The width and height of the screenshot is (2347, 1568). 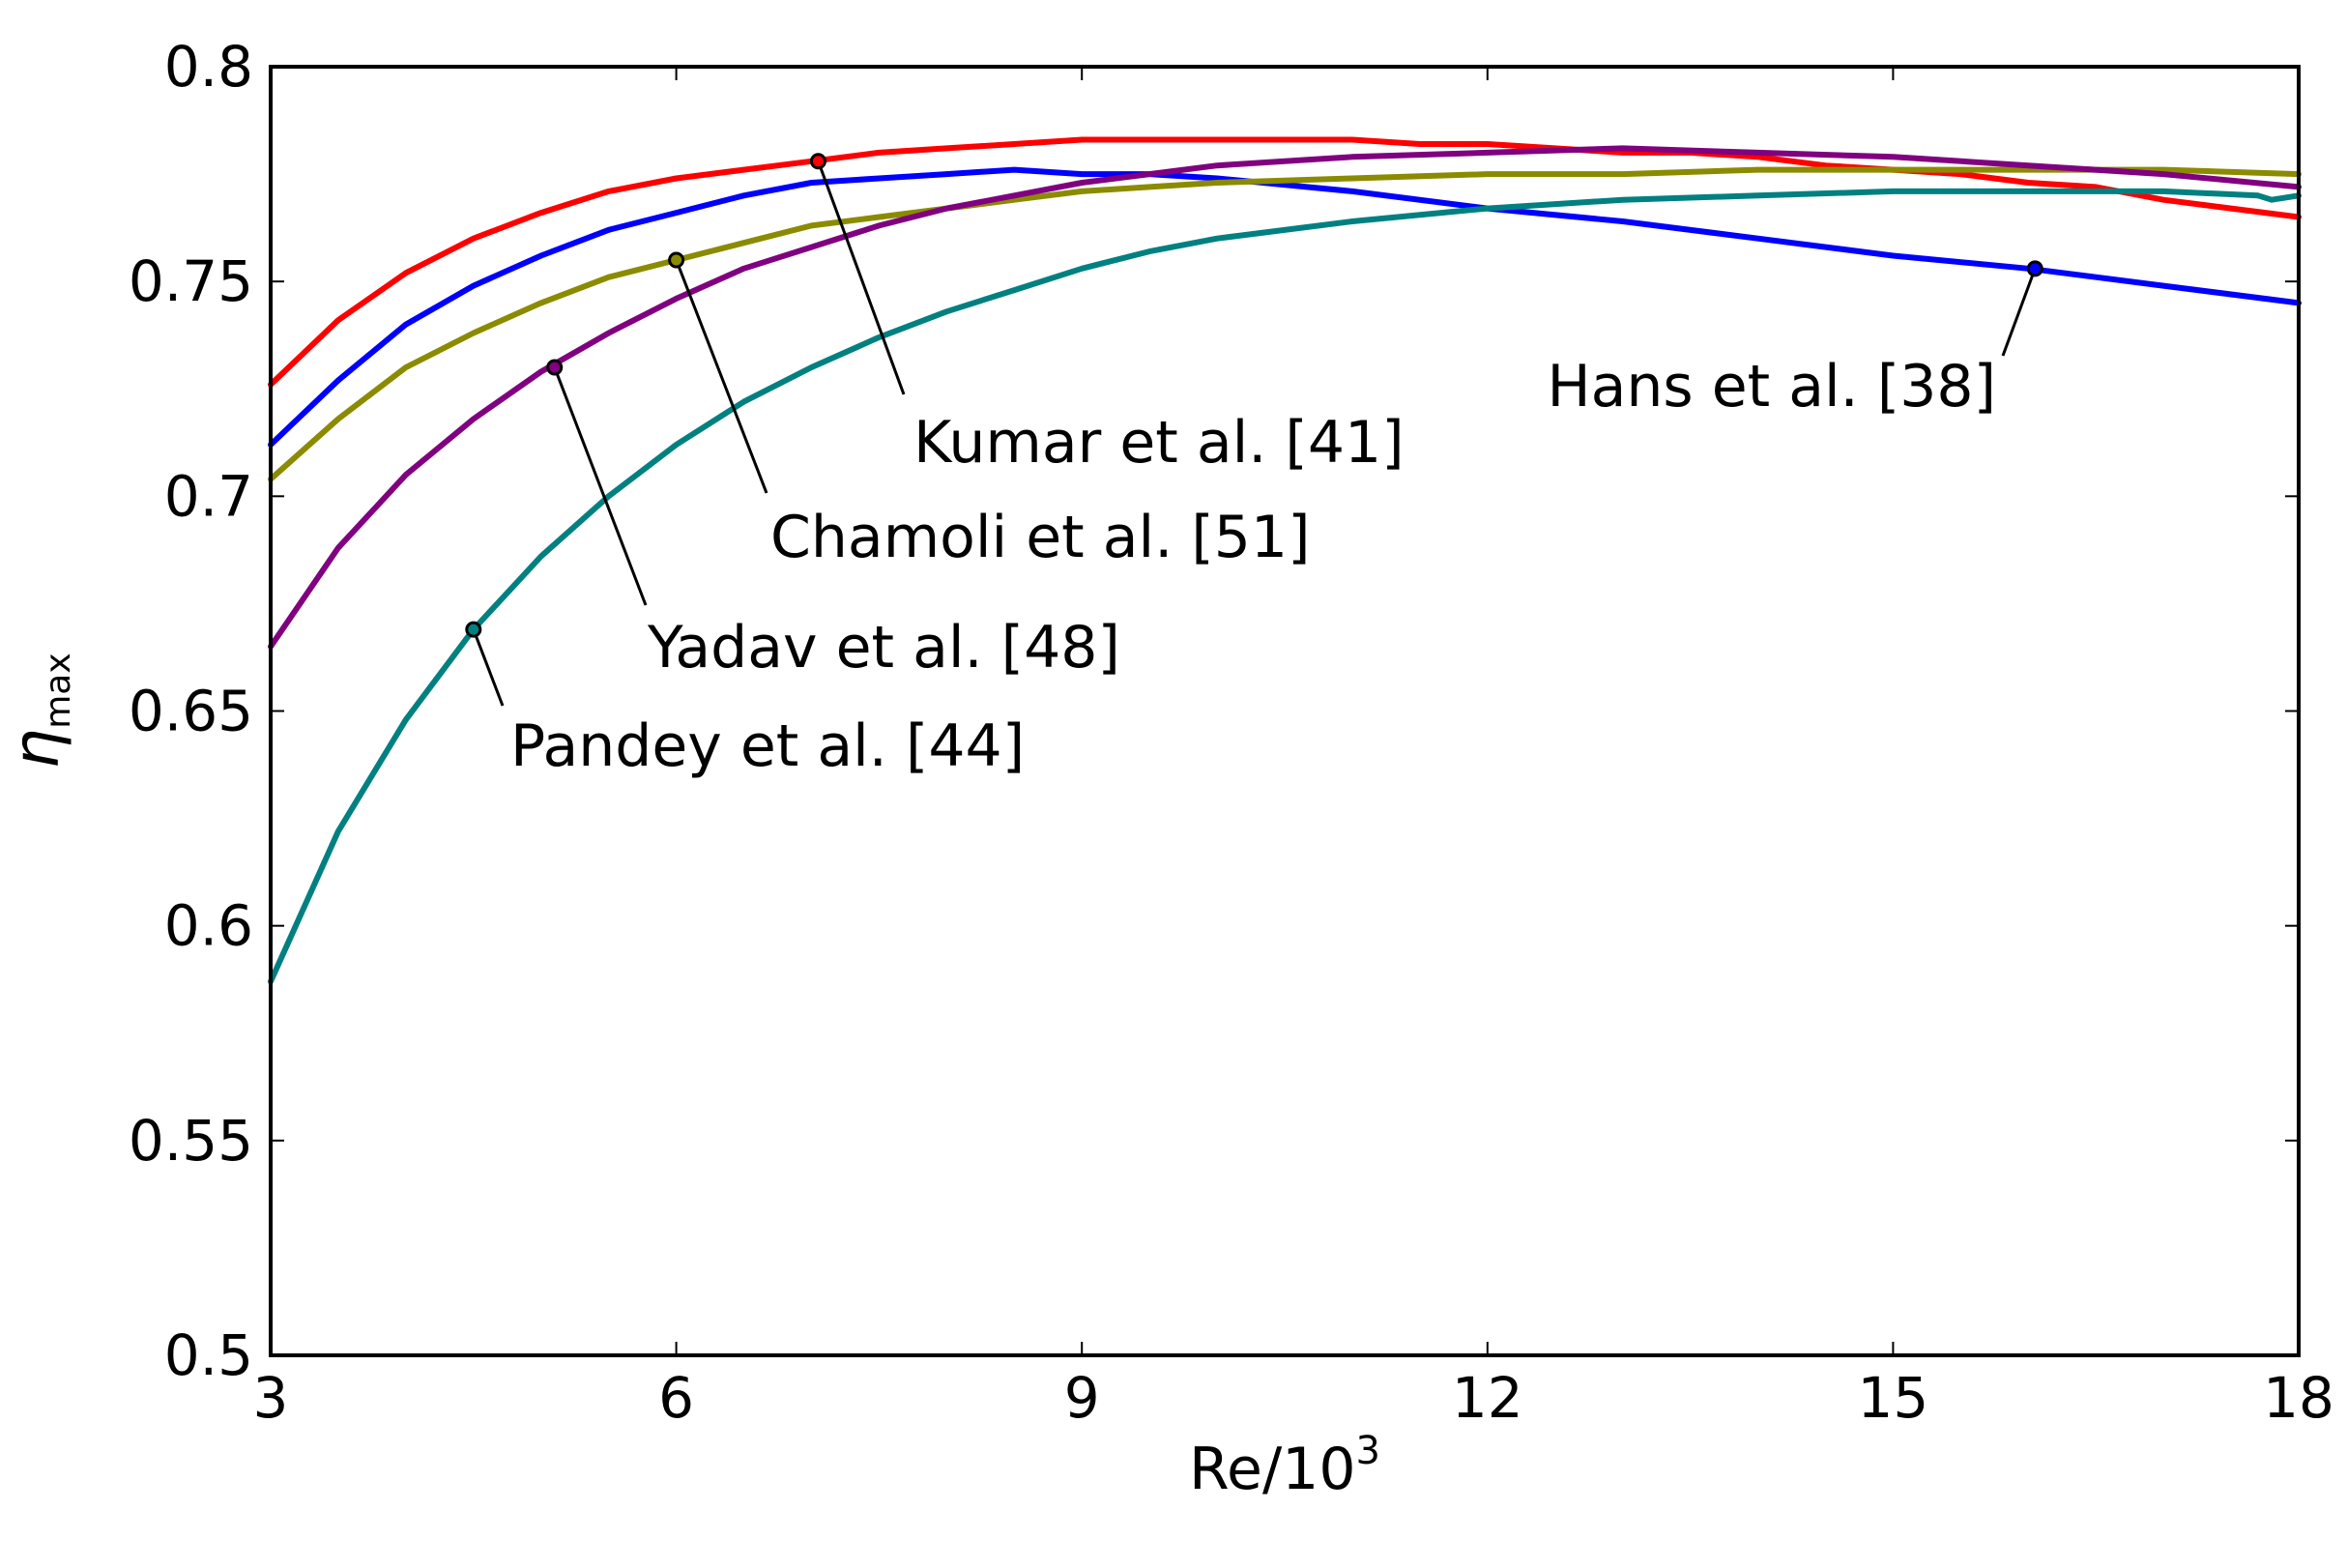 What do you see at coordinates (1159, 443) in the screenshot?
I see `annotation-kumar-et-al-41: Kumar et al. [41]` at bounding box center [1159, 443].